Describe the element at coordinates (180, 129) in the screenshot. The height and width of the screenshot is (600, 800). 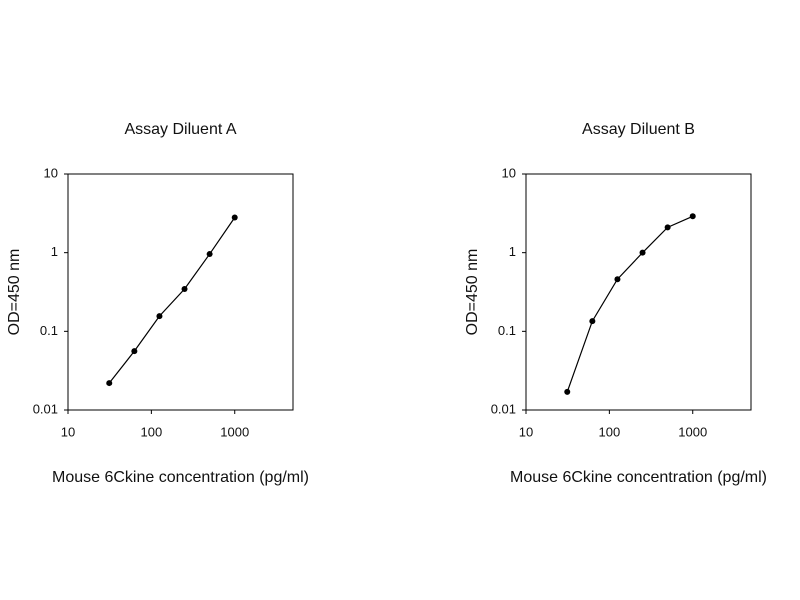
I see `chart-title: Assay Diluent A` at that location.